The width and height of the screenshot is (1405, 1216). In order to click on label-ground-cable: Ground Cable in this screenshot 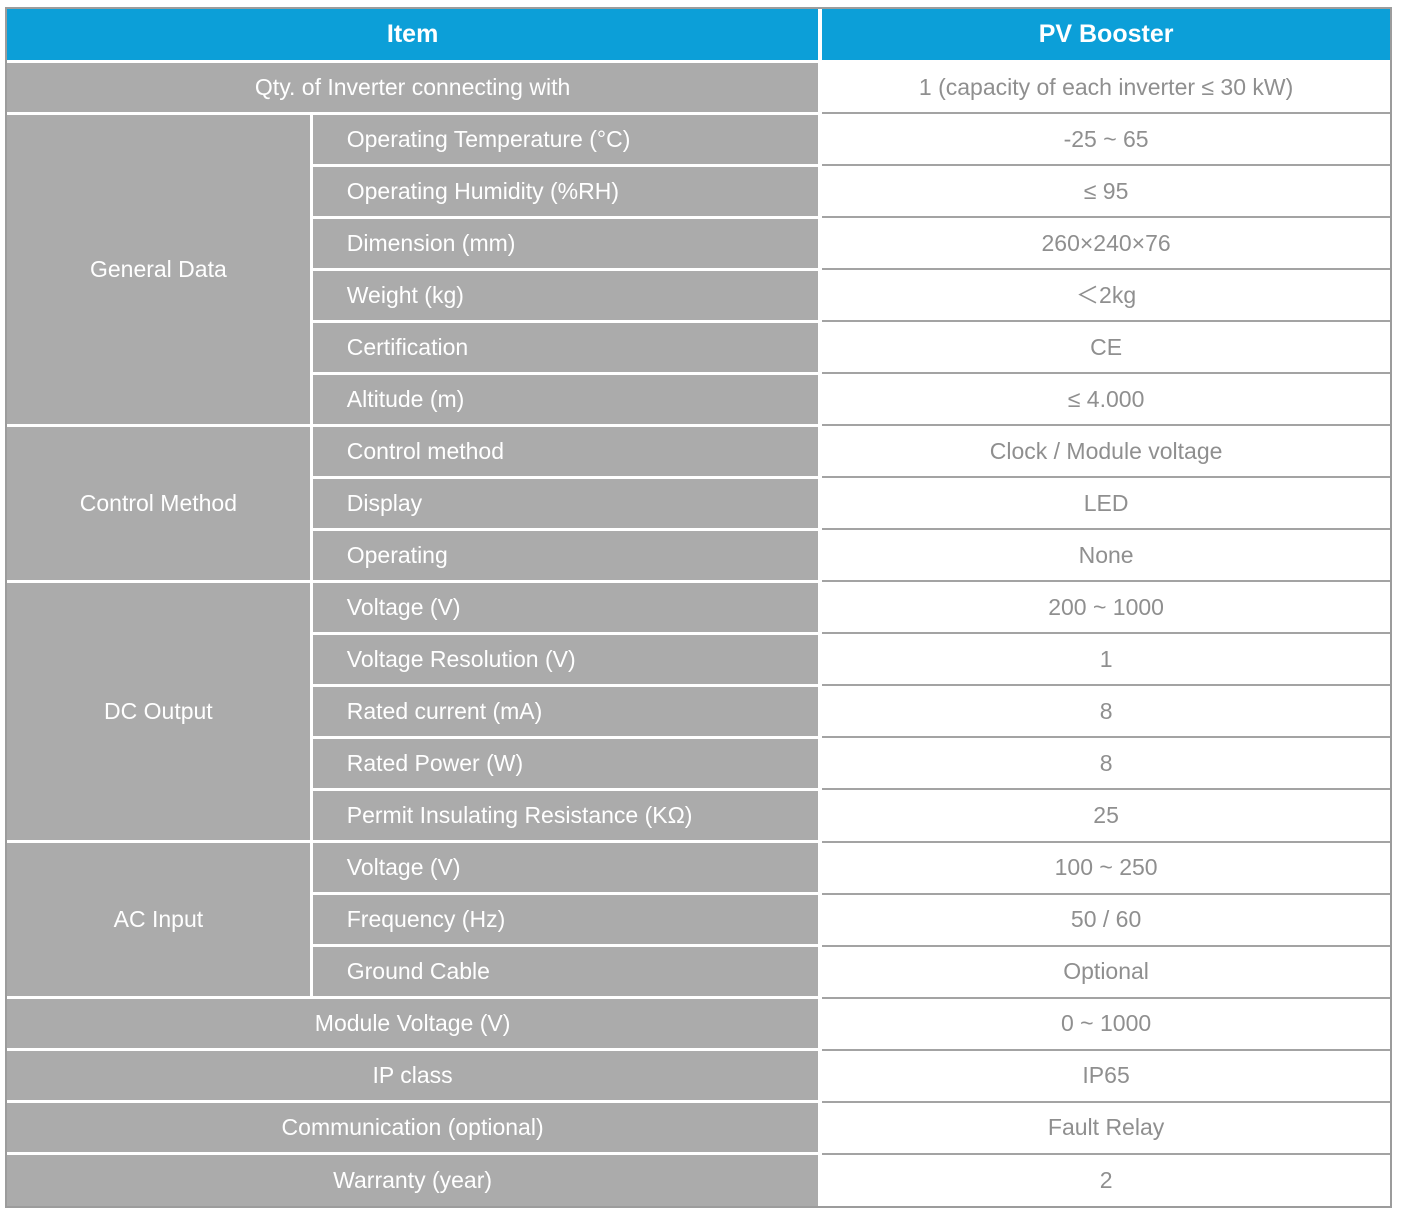, I will do `click(565, 972)`.